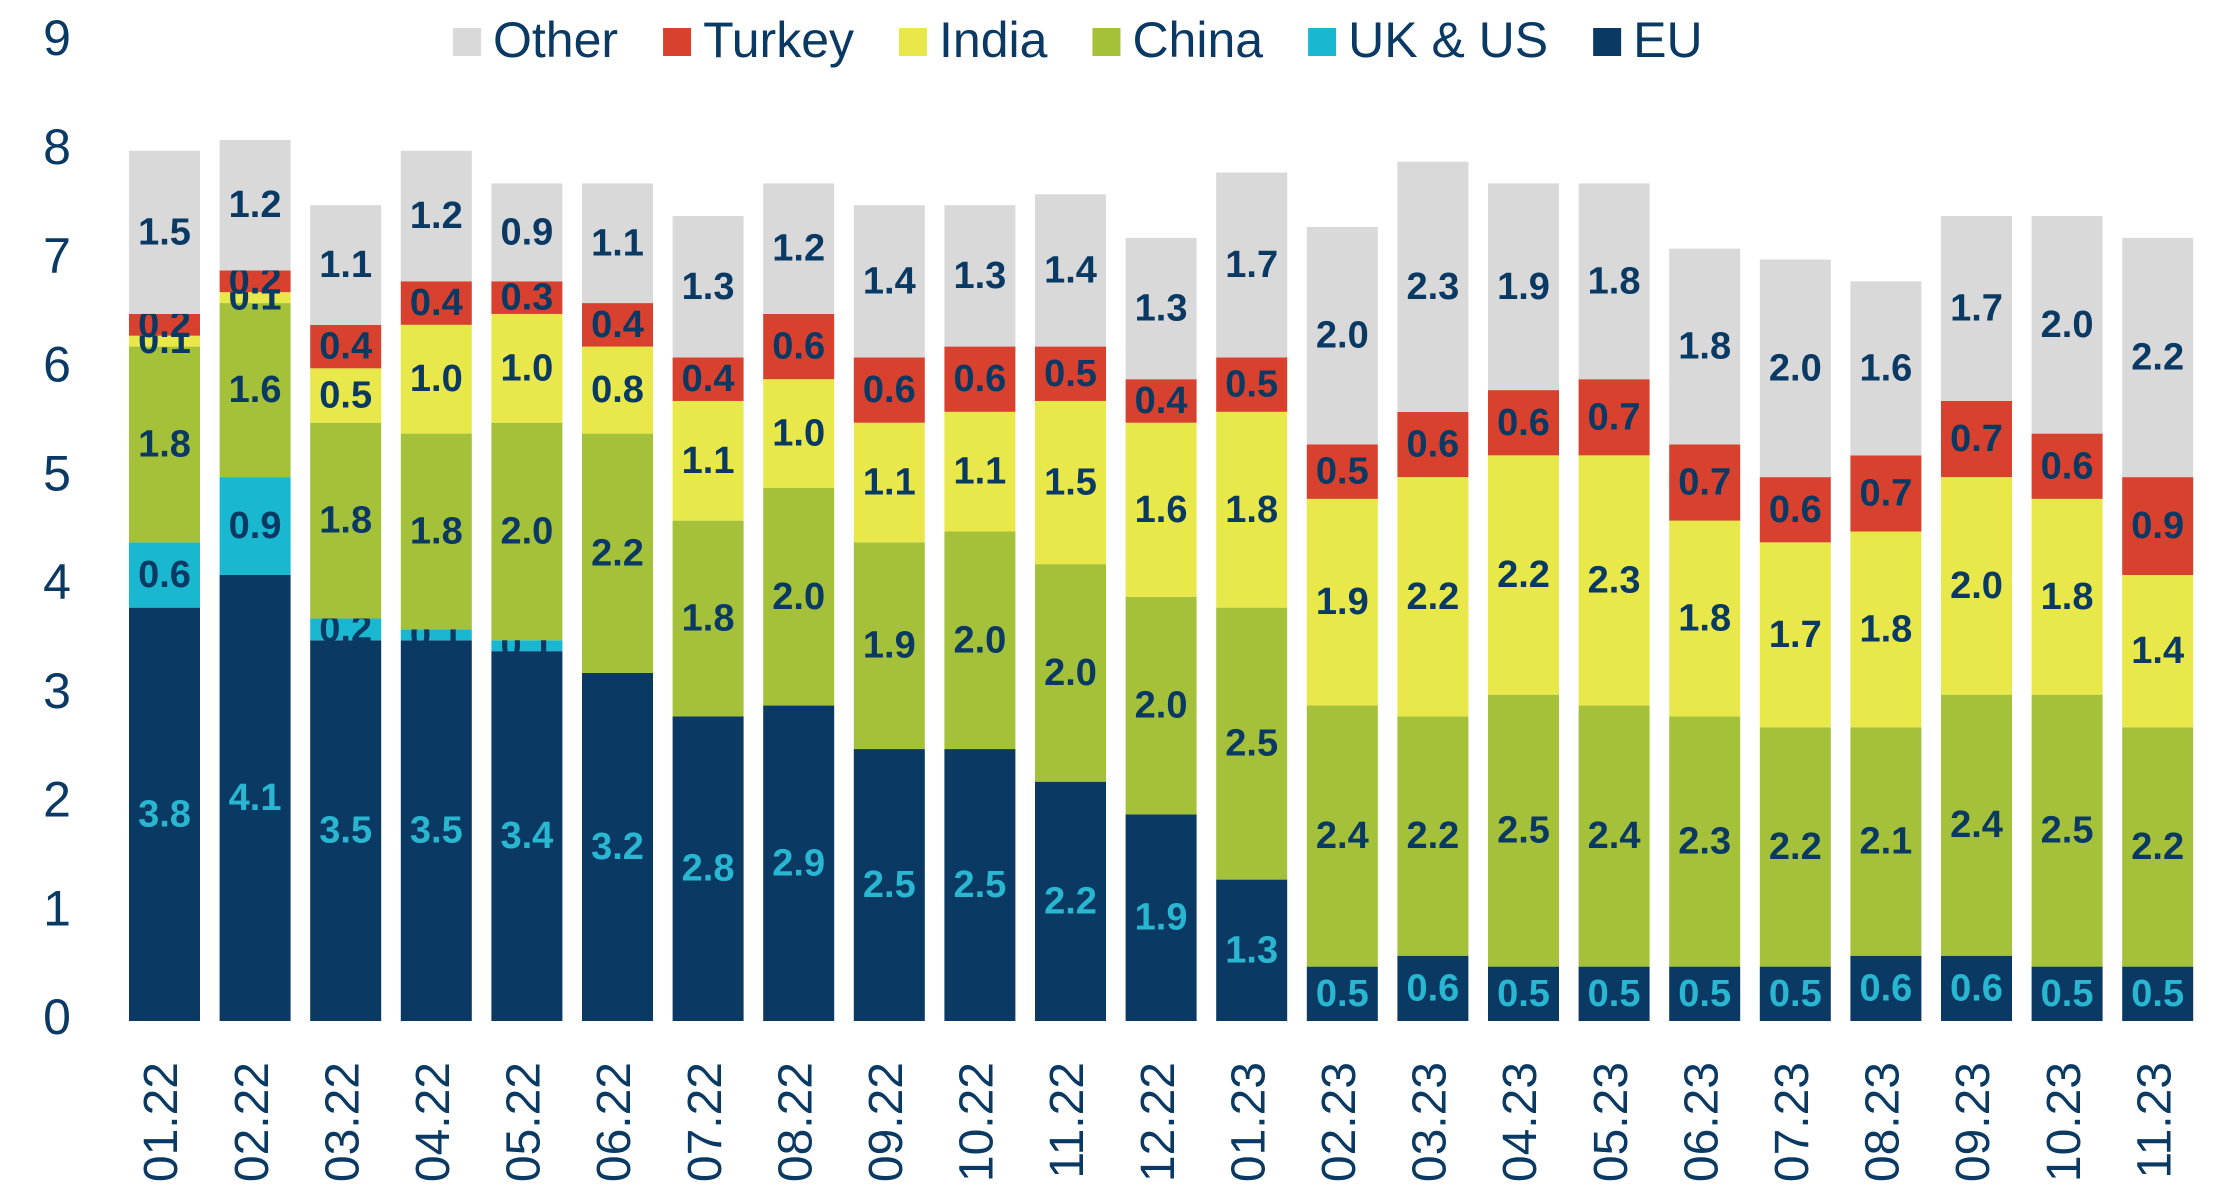  What do you see at coordinates (1520, 1122) in the screenshot?
I see `x-tick-label: 04.23` at bounding box center [1520, 1122].